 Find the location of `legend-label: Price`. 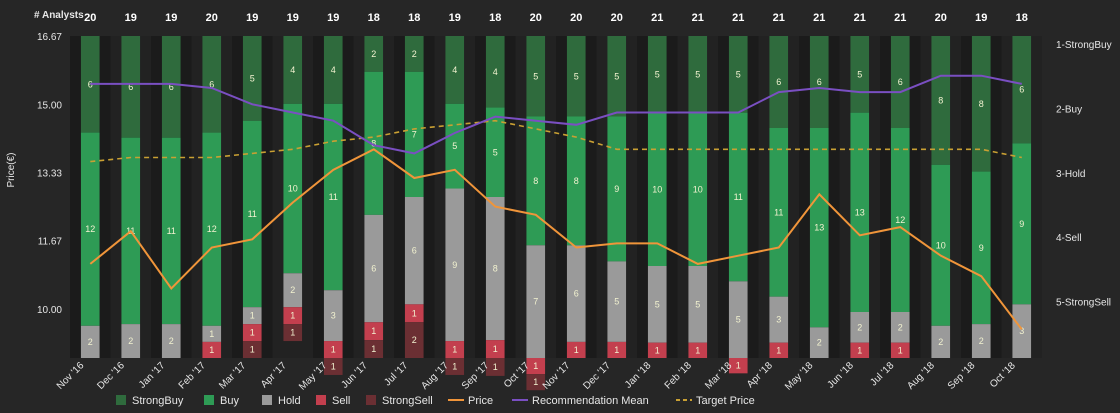

legend-label: Price is located at coordinates (480, 401).